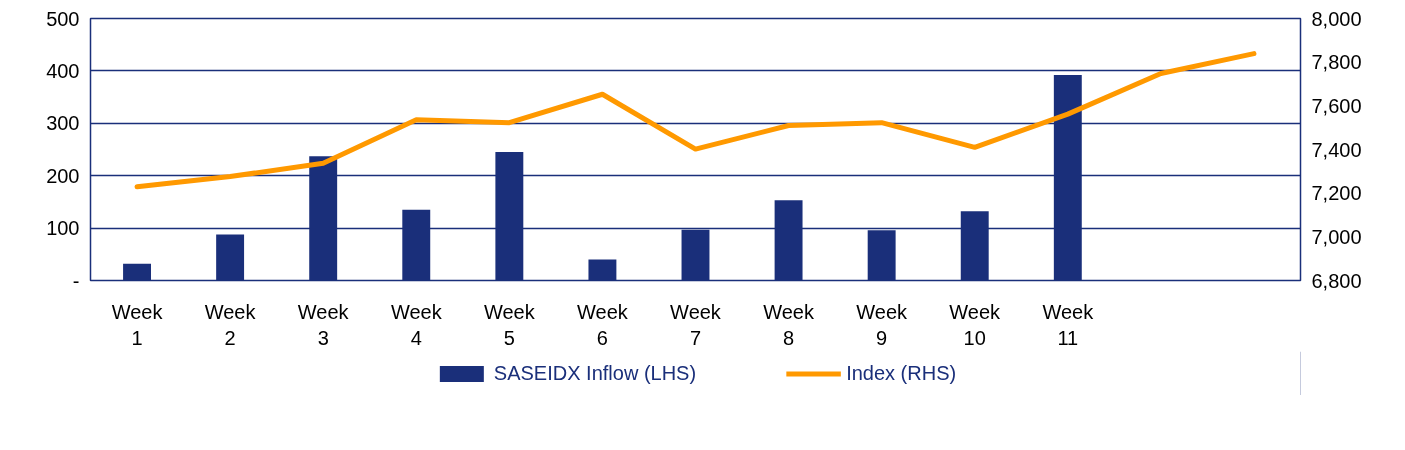  I want to click on x-tick-label: Week 7, so click(696, 324).